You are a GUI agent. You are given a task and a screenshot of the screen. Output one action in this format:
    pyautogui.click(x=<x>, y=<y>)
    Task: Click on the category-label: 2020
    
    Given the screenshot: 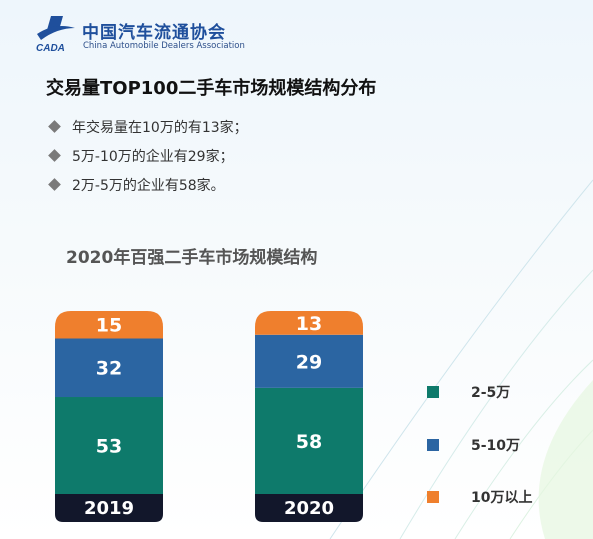 What is the action you would take?
    pyautogui.click(x=309, y=508)
    